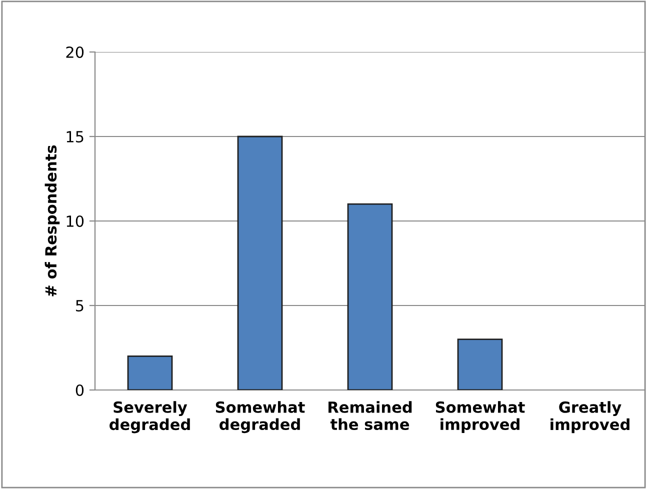  Describe the element at coordinates (480, 417) in the screenshot. I see `x-tick-label: Somewhat improved` at that location.